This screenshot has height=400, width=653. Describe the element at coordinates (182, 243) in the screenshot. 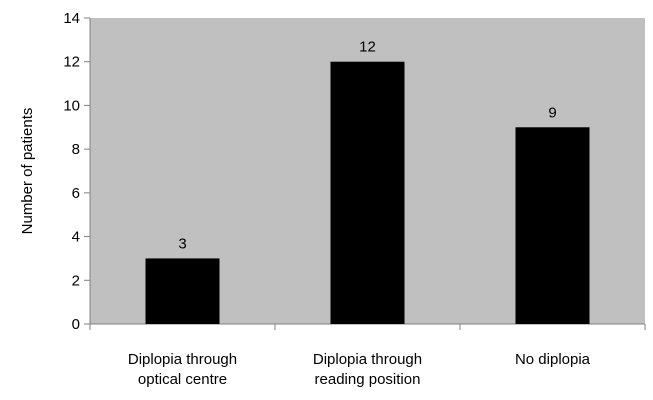

I see `data-label: 3` at that location.